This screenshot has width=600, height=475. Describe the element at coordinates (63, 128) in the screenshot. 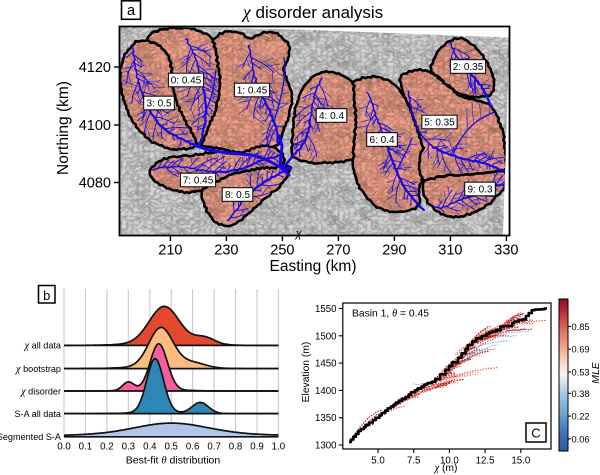

I see `svg-text: Northing (km)` at that location.